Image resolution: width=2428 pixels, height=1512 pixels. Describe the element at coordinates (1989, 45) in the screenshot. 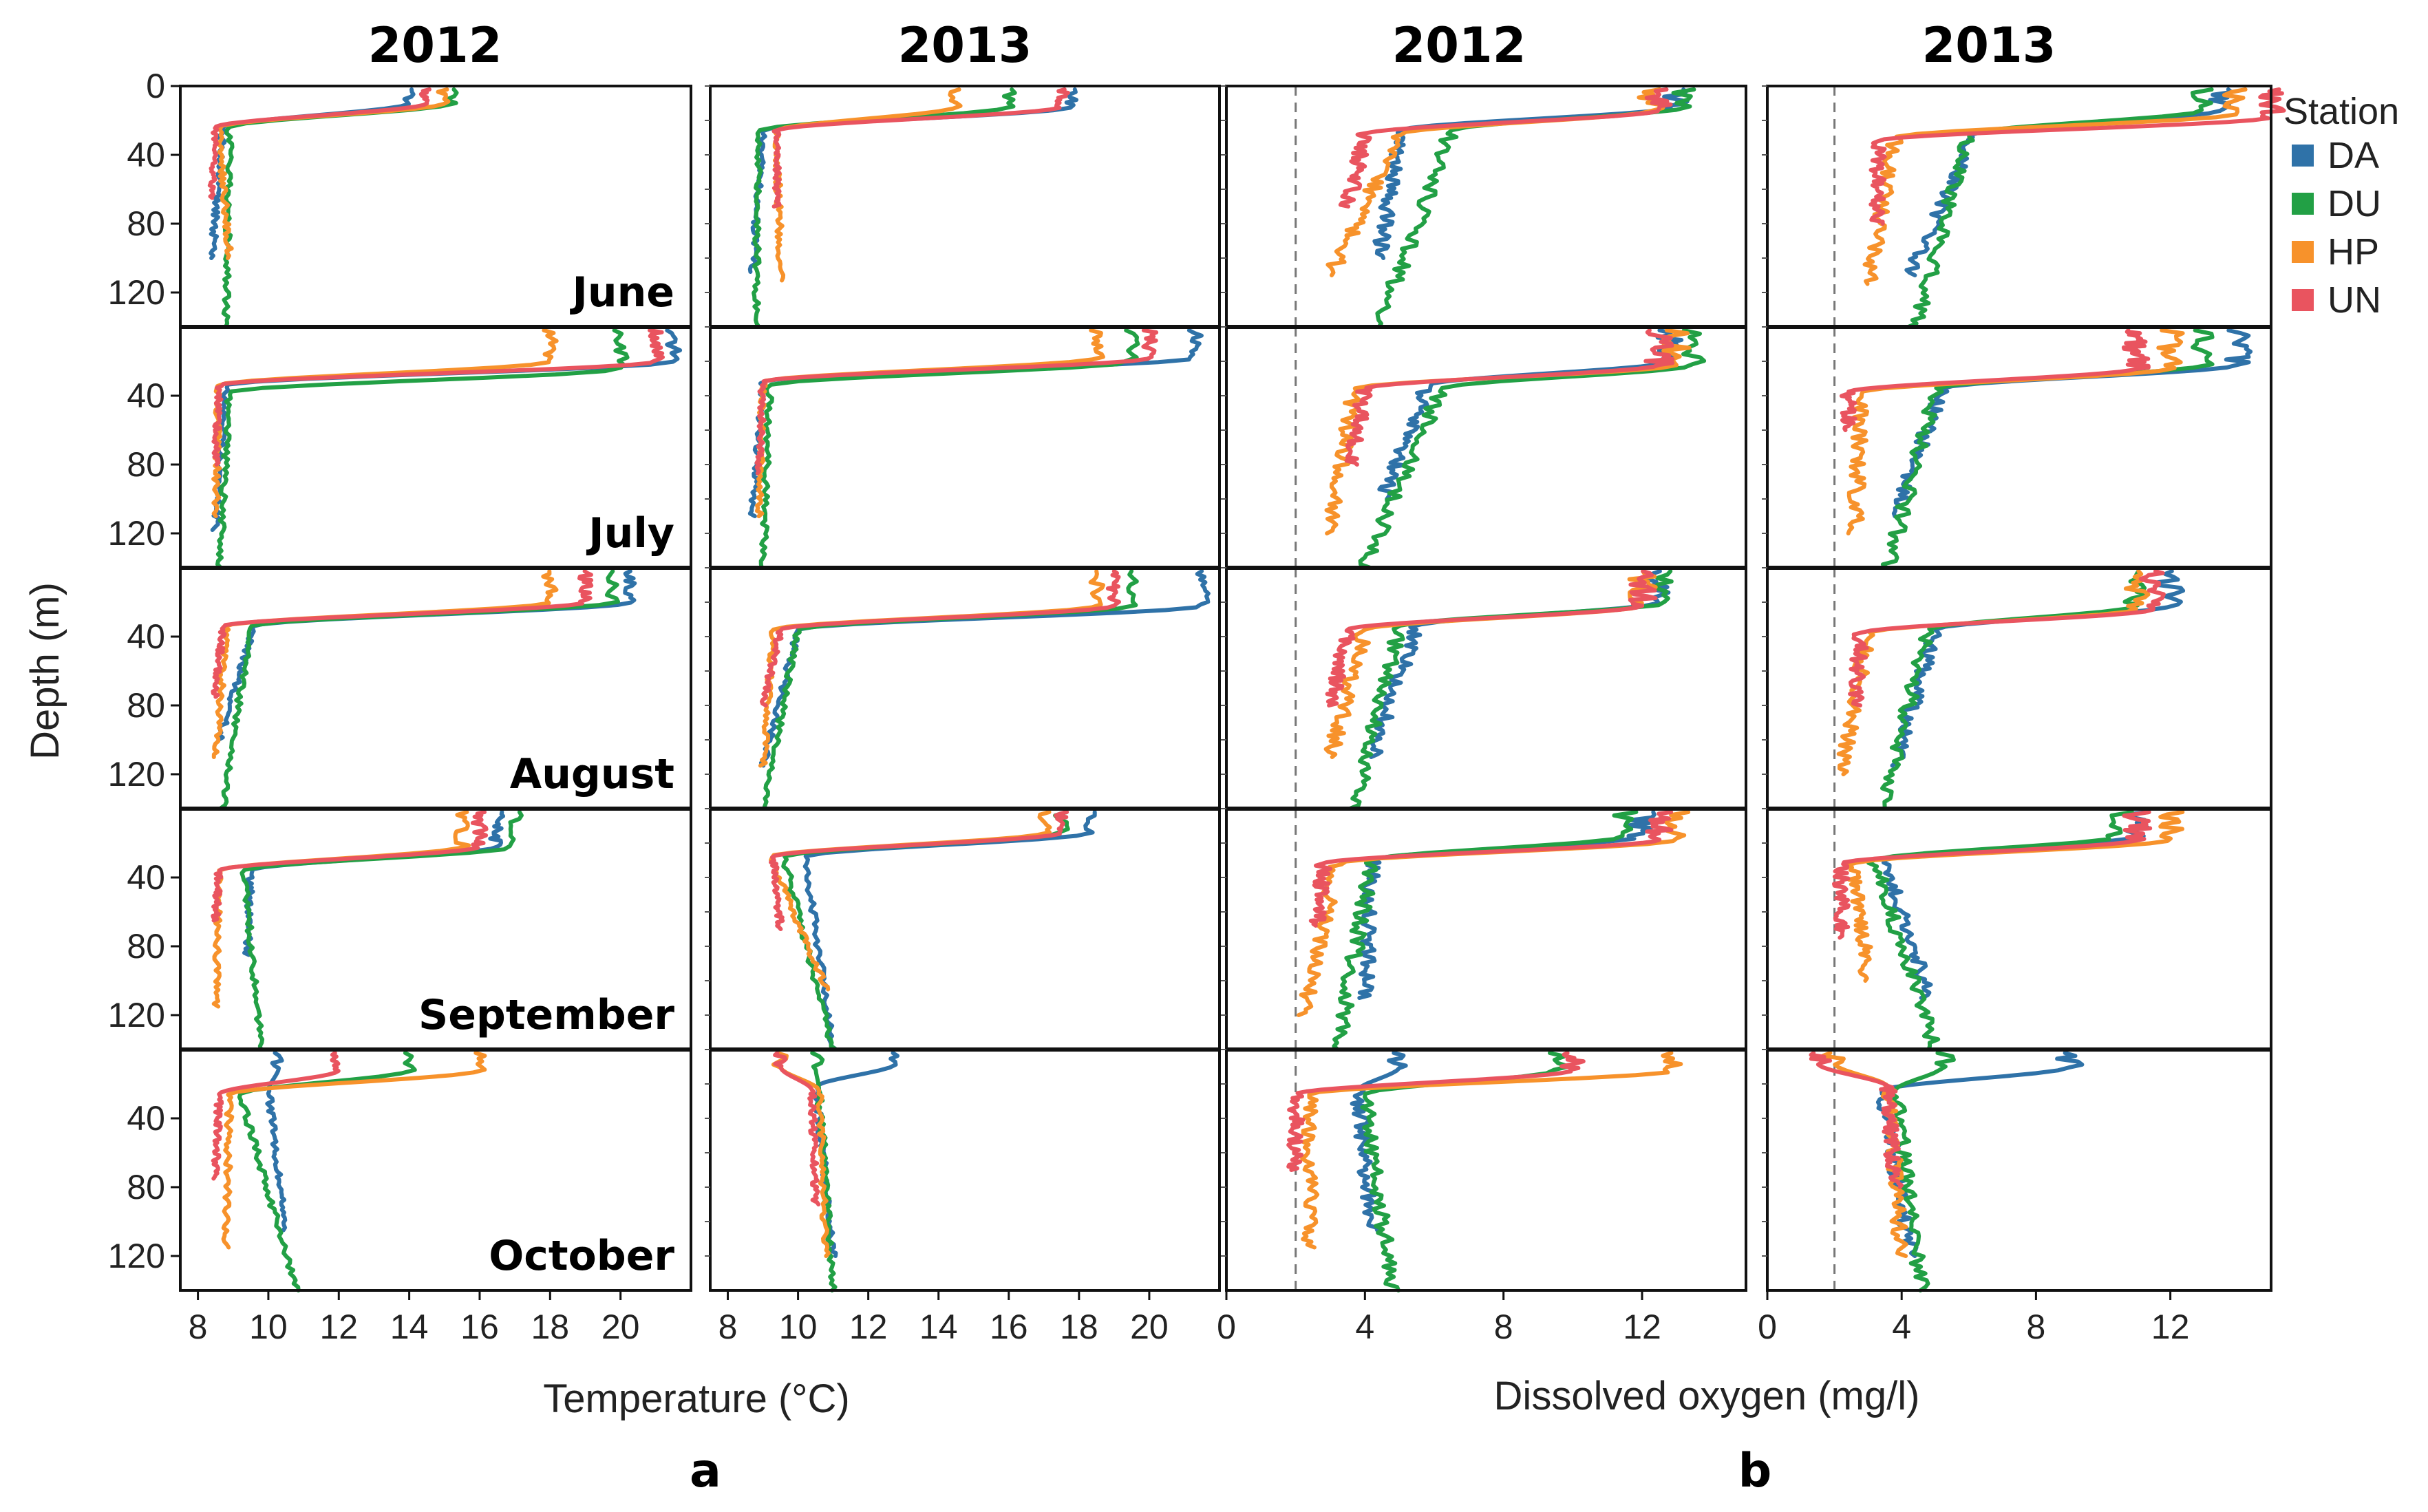

I see `col-title-oxygen-2013: 2013` at that location.